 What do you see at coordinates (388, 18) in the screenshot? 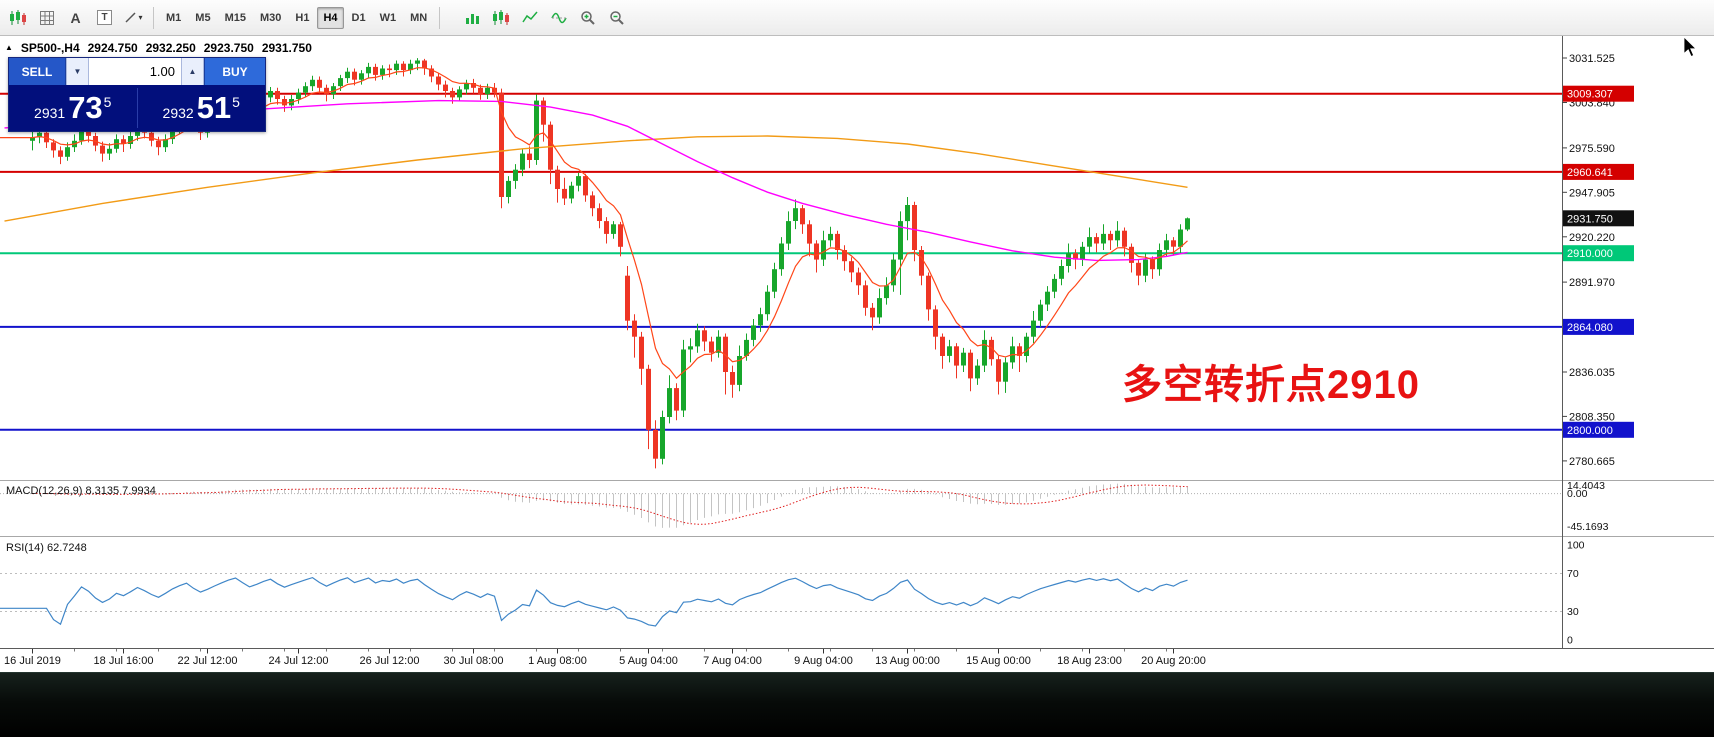
I see `timeframe-button-w1: W1` at bounding box center [388, 18].